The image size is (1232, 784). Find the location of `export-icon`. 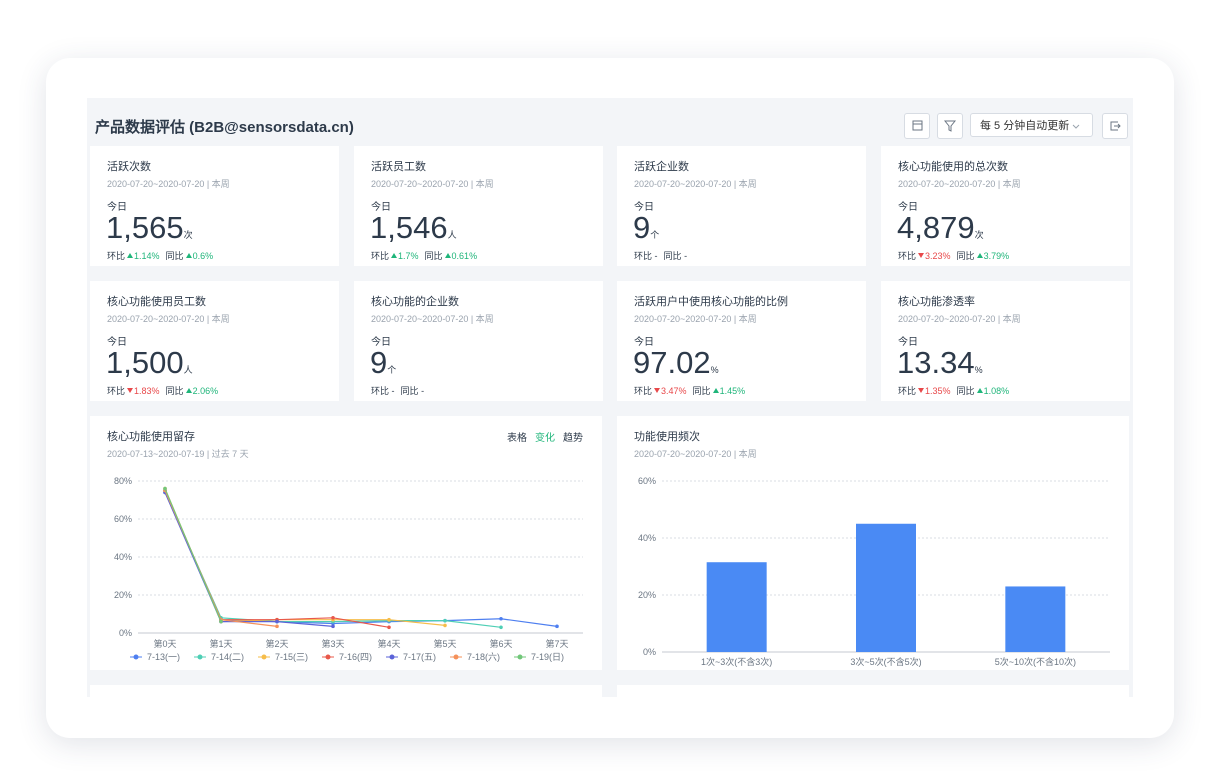

export-icon is located at coordinates (1115, 126).